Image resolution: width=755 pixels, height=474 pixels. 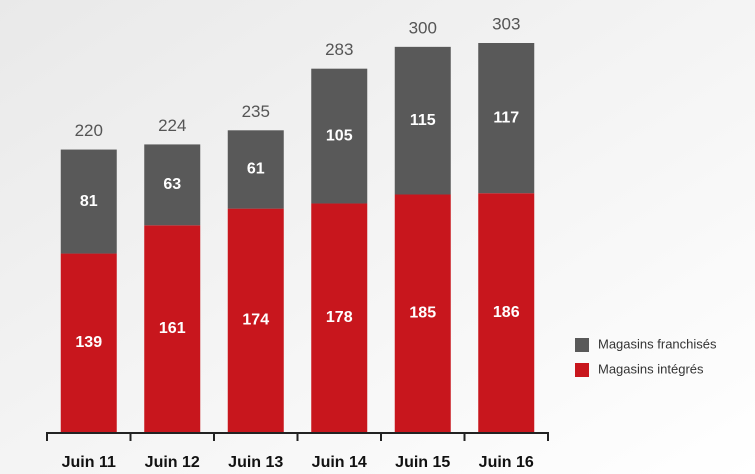 I want to click on value-label: 178, so click(x=339, y=317).